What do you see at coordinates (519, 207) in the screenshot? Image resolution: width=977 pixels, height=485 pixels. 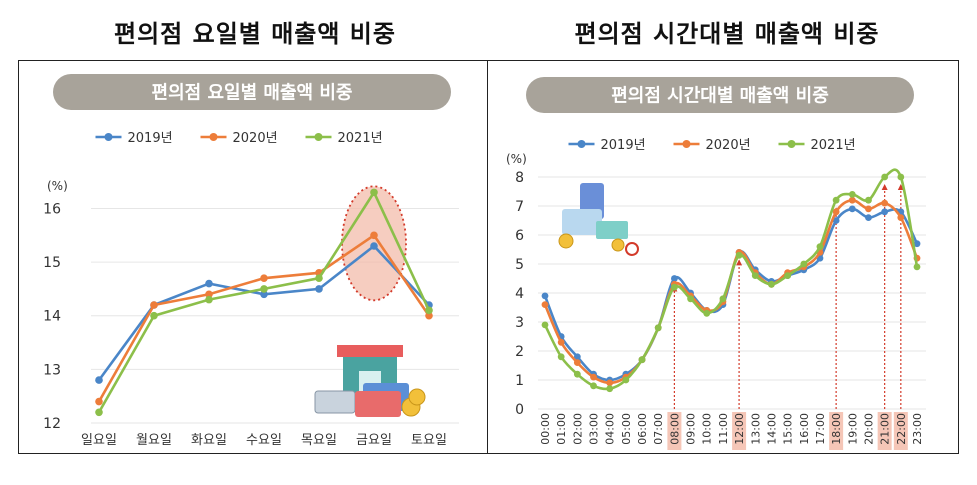 I see `y-tick-7: 7` at bounding box center [519, 207].